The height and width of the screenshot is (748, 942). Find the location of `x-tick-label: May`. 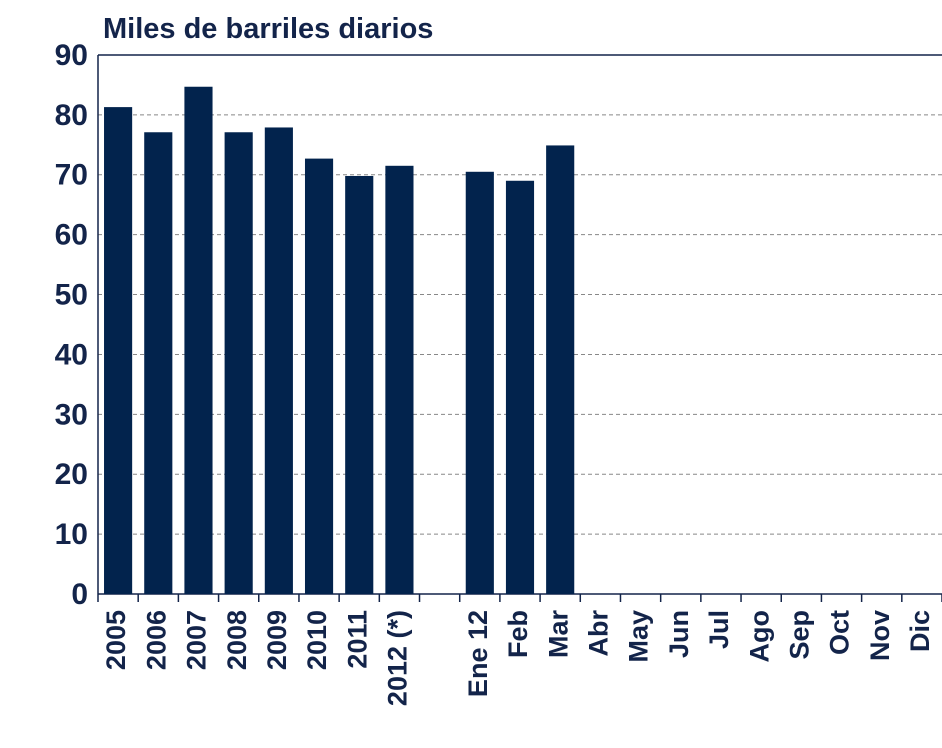

x-tick-label: May is located at coordinates (639, 636).